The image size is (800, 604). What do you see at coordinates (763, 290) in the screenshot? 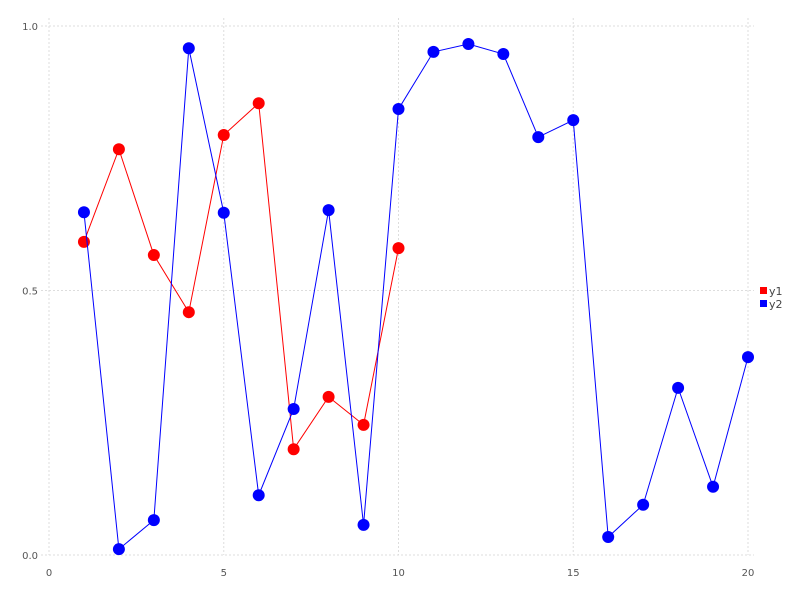
I see `legend-swatch-y1` at bounding box center [763, 290].